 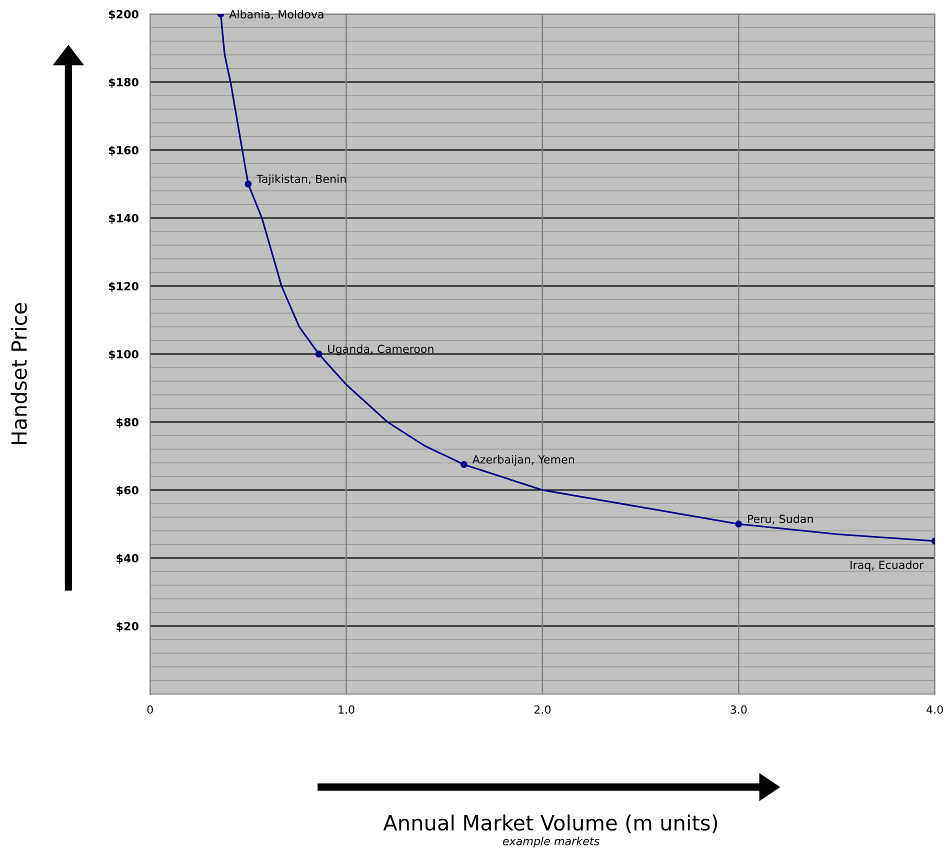 I want to click on y-tick-label: $140, so click(x=123, y=219).